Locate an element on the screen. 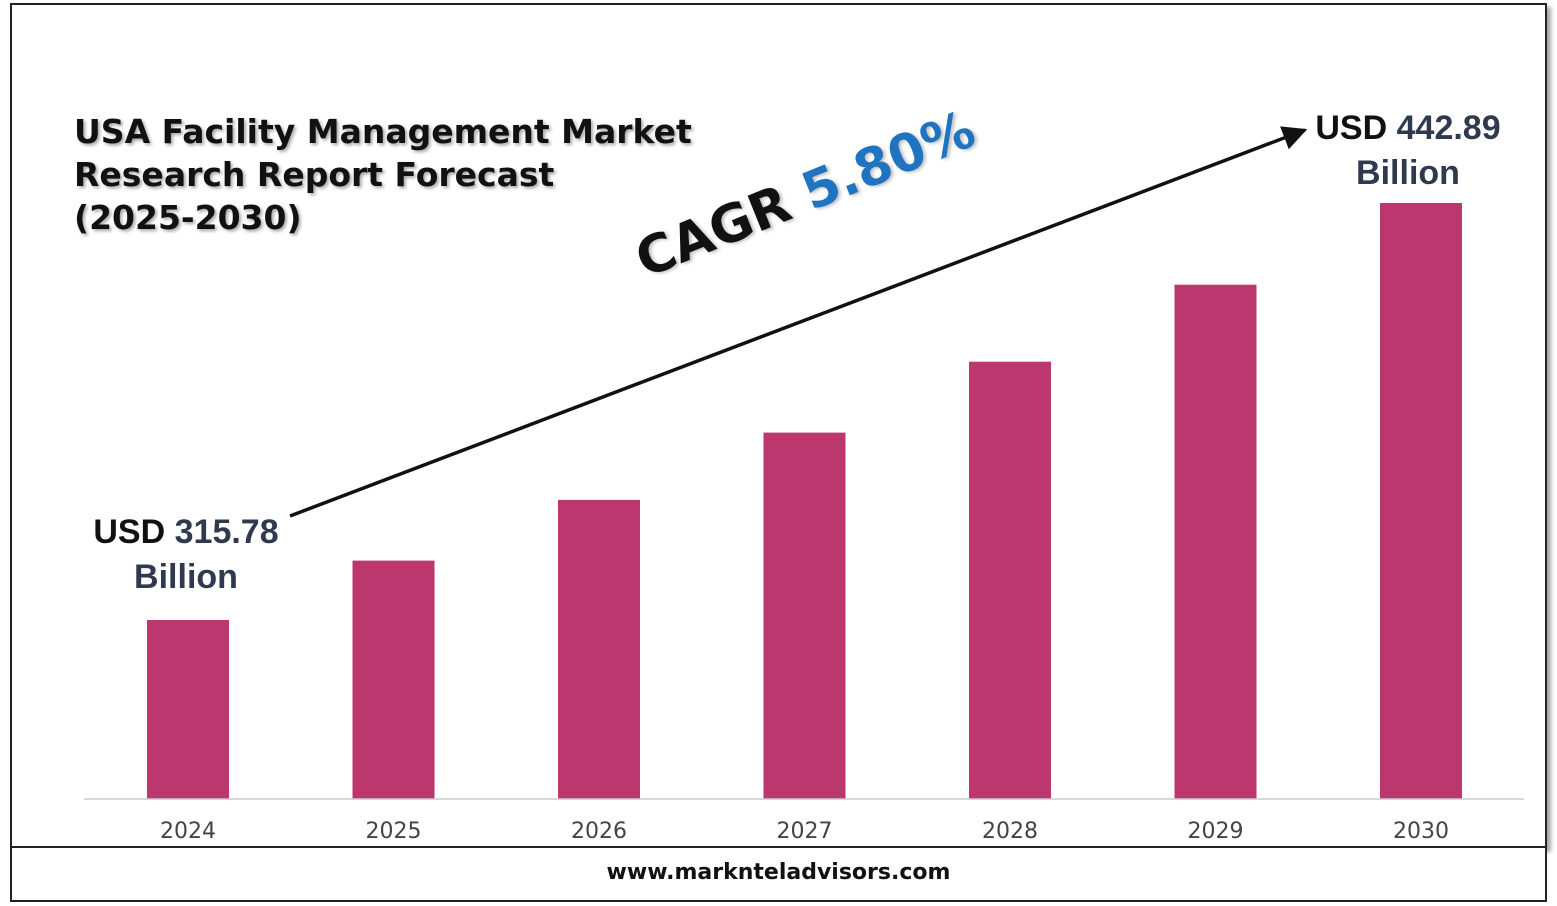 The width and height of the screenshot is (1557, 906). start-value: 315.78 is located at coordinates (226, 532).